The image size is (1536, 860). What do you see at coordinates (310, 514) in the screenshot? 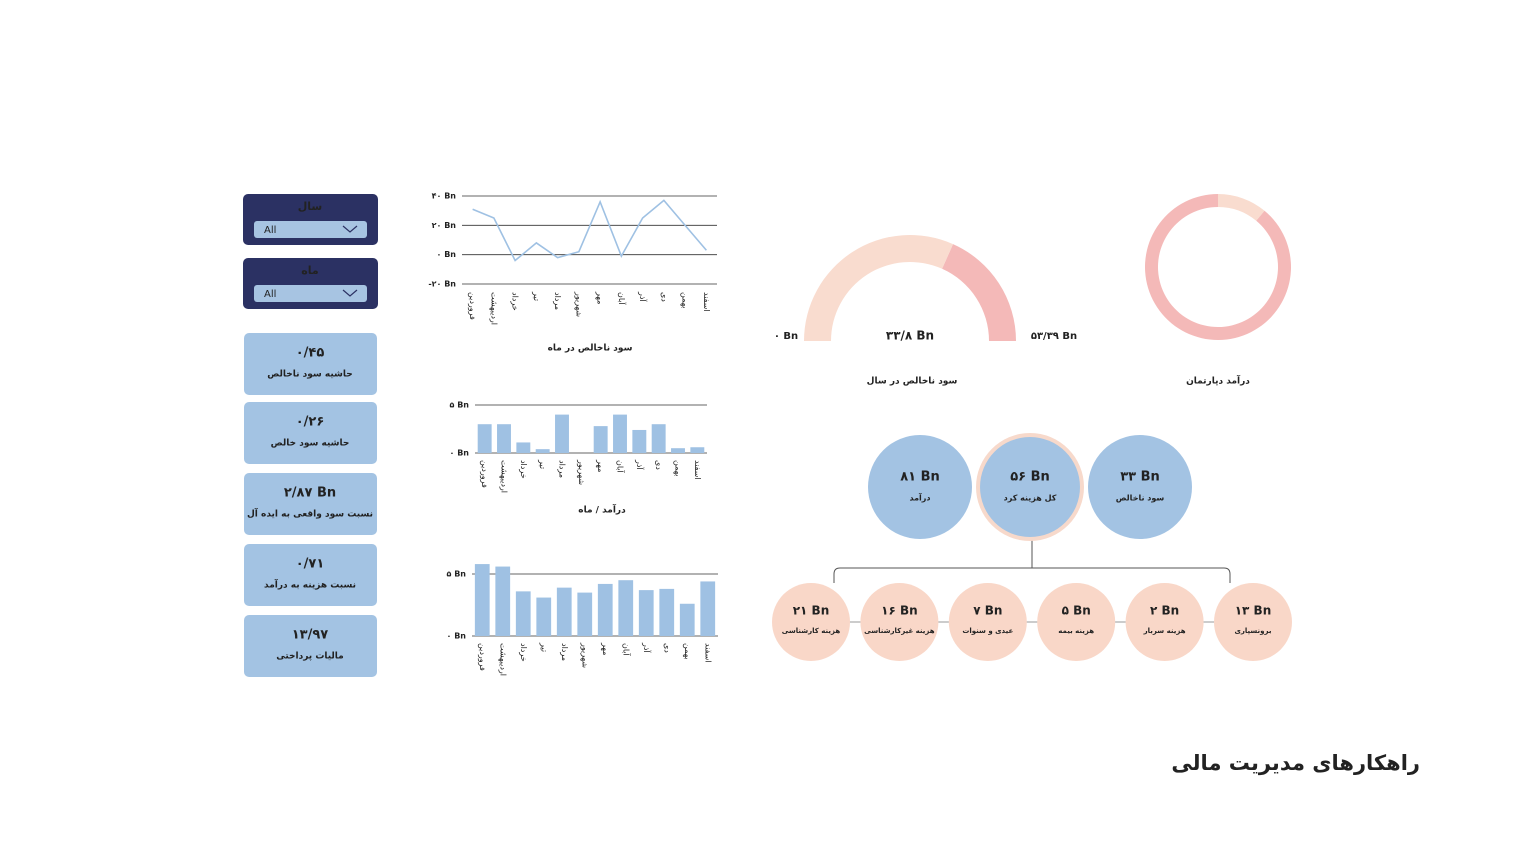
I see `kpi-label: نسبت سود واقعی به ایده آل` at bounding box center [310, 514].